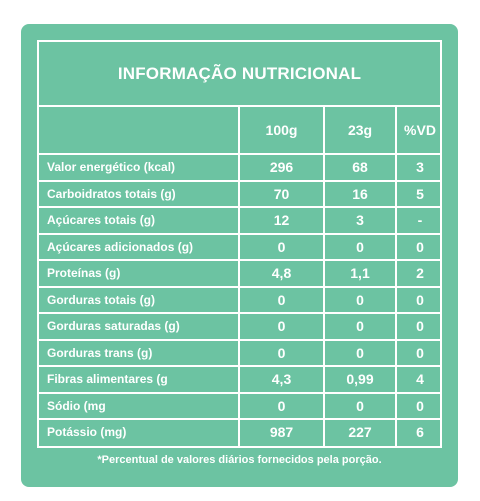  What do you see at coordinates (101, 220) in the screenshot?
I see `row-label: Açúcares totais (g)` at bounding box center [101, 220].